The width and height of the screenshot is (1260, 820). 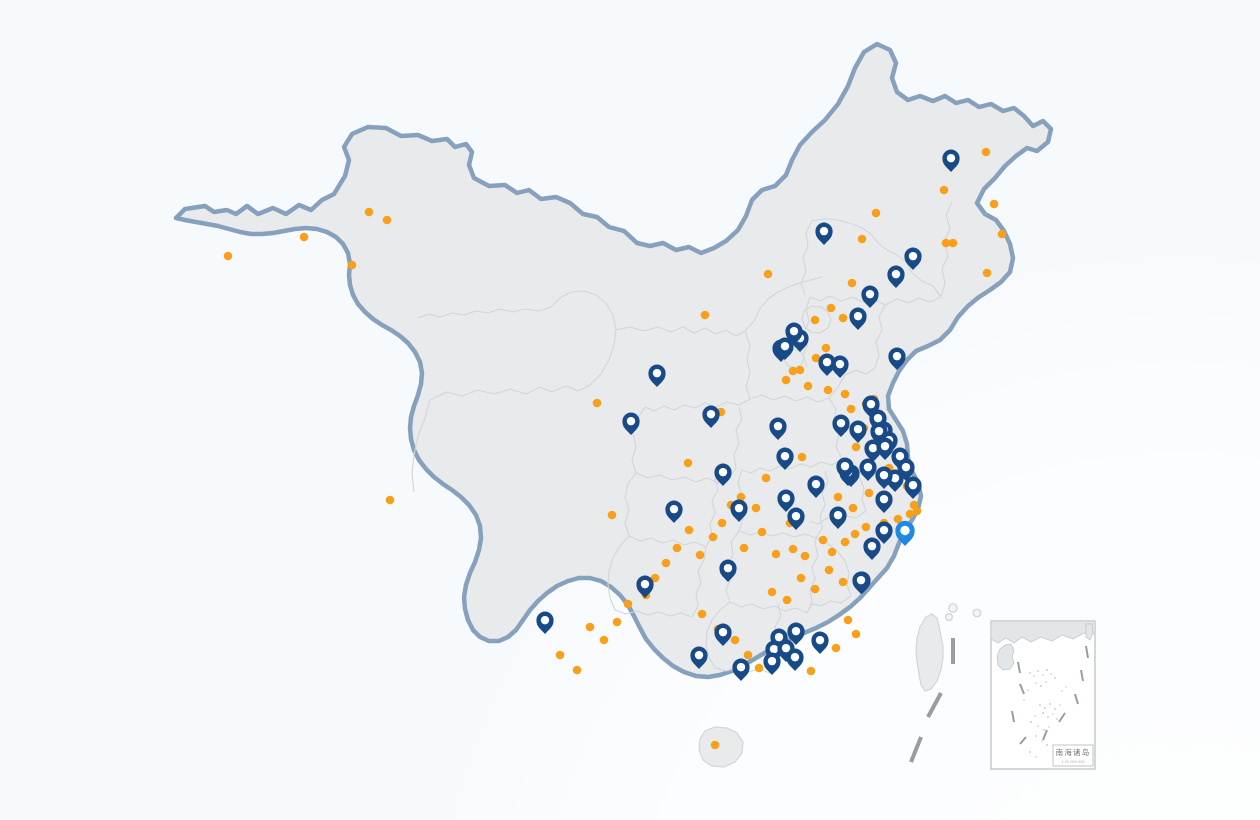 I want to click on taiwan-island-shape, so click(x=929, y=652).